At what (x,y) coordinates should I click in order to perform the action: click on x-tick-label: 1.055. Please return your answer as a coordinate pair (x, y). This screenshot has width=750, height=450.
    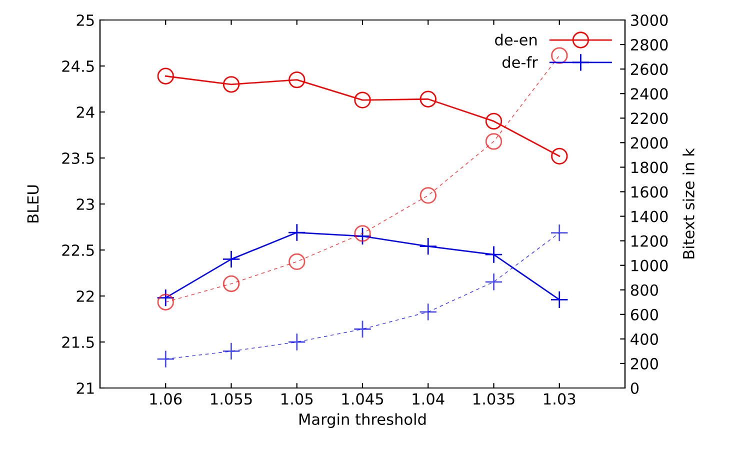
    Looking at the image, I should click on (231, 399).